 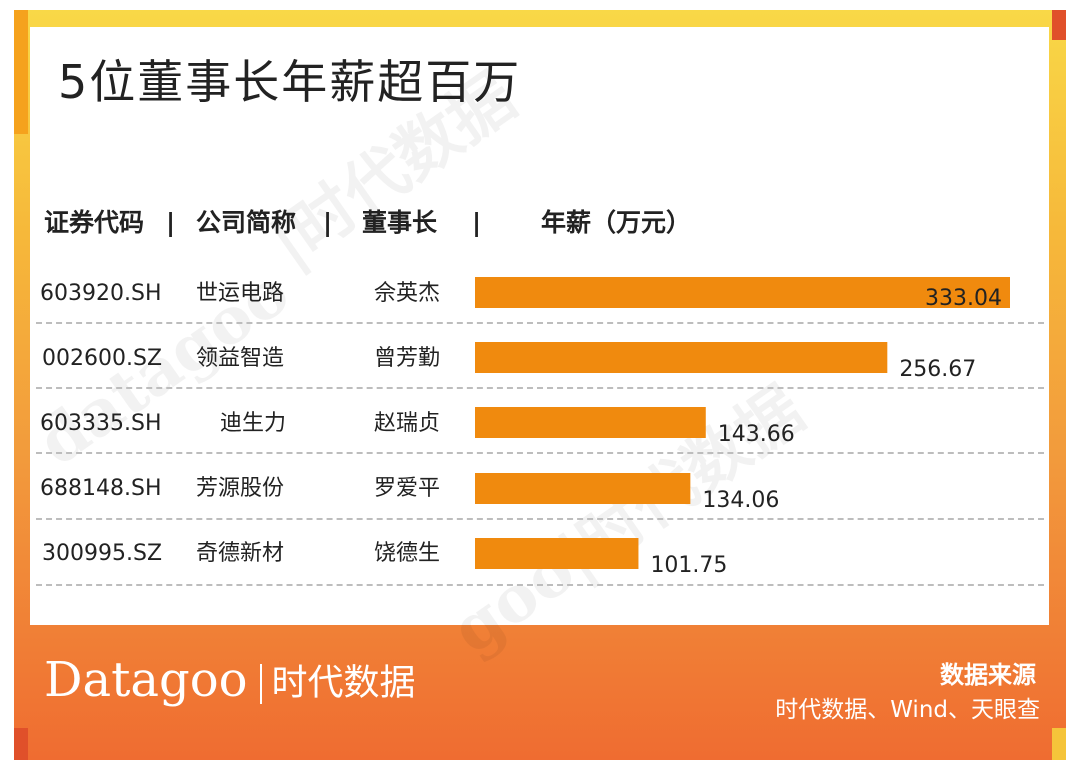 I want to click on cell-chairman: 佘英杰, so click(x=407, y=293).